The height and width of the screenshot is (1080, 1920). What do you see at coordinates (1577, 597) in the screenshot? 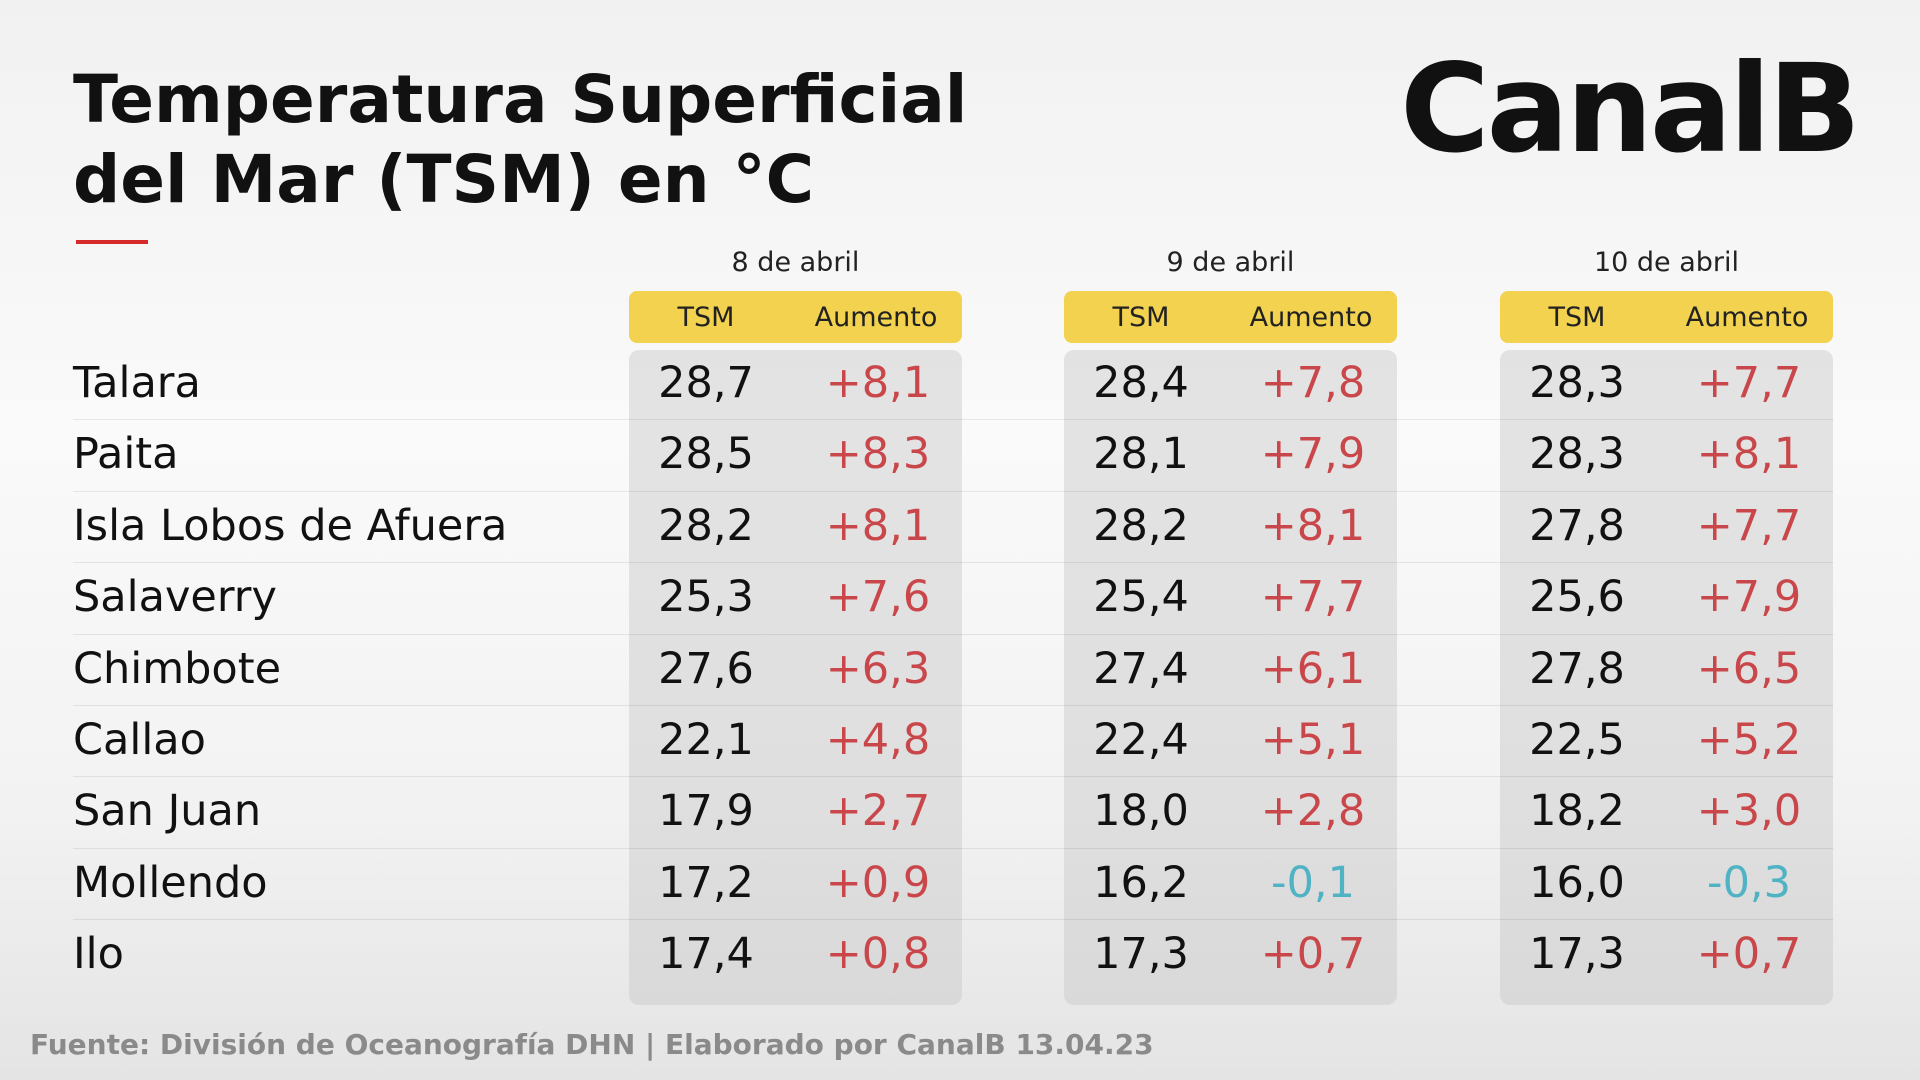
I see `tsm-value: 25,6` at bounding box center [1577, 597].